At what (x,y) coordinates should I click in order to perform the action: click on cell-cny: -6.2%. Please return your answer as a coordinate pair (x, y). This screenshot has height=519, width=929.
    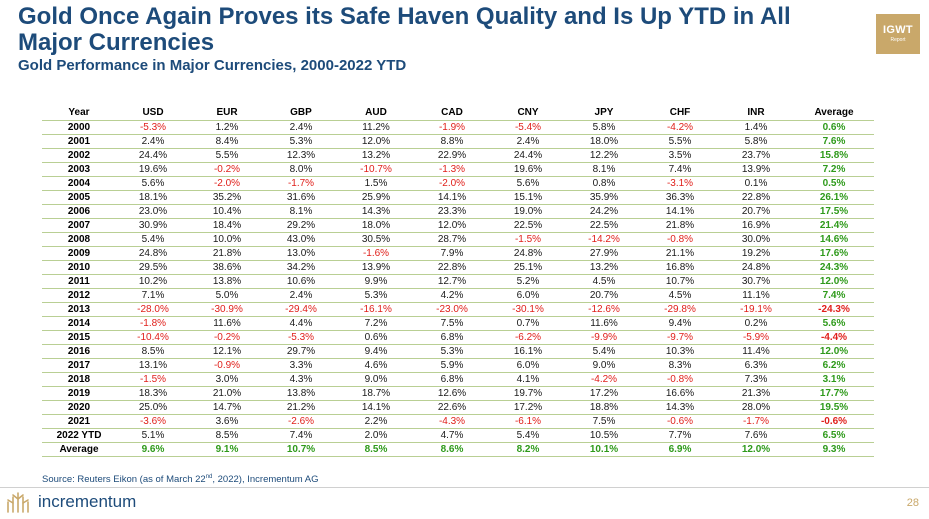
    Looking at the image, I should click on (528, 337).